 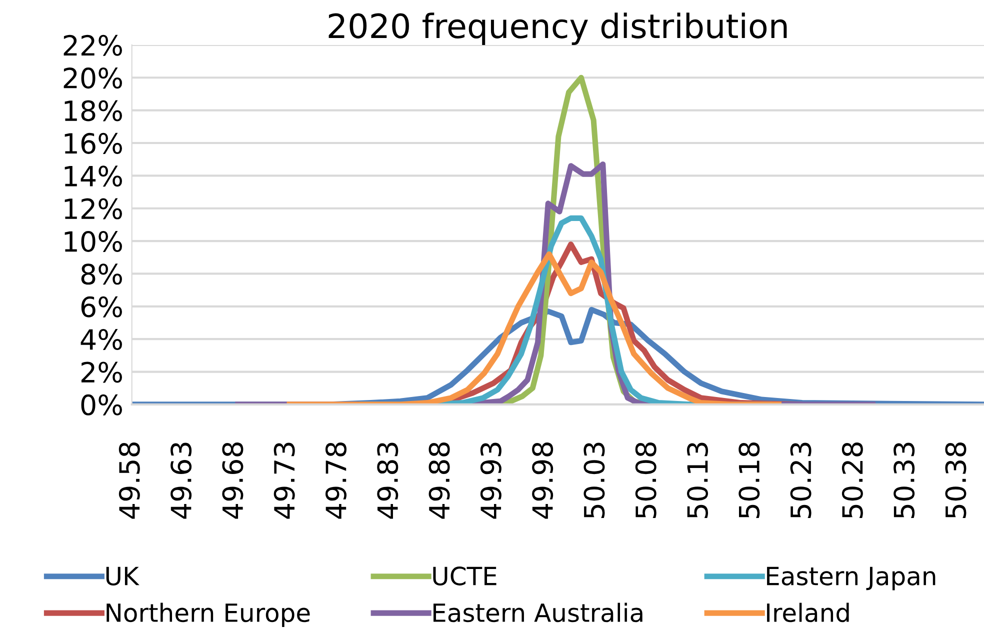 I want to click on y-tick-label: 2%, so click(x=101, y=372).